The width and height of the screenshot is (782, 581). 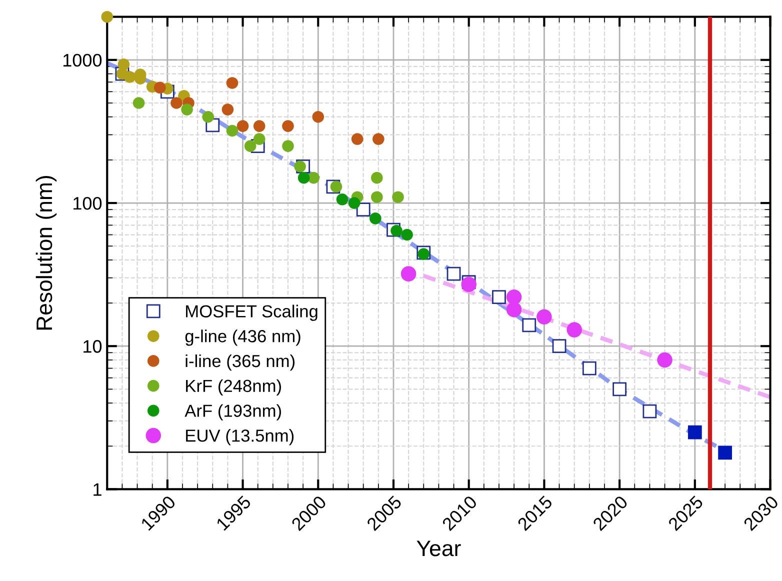 What do you see at coordinates (93, 346) in the screenshot?
I see `y-tick-label: 10` at bounding box center [93, 346].